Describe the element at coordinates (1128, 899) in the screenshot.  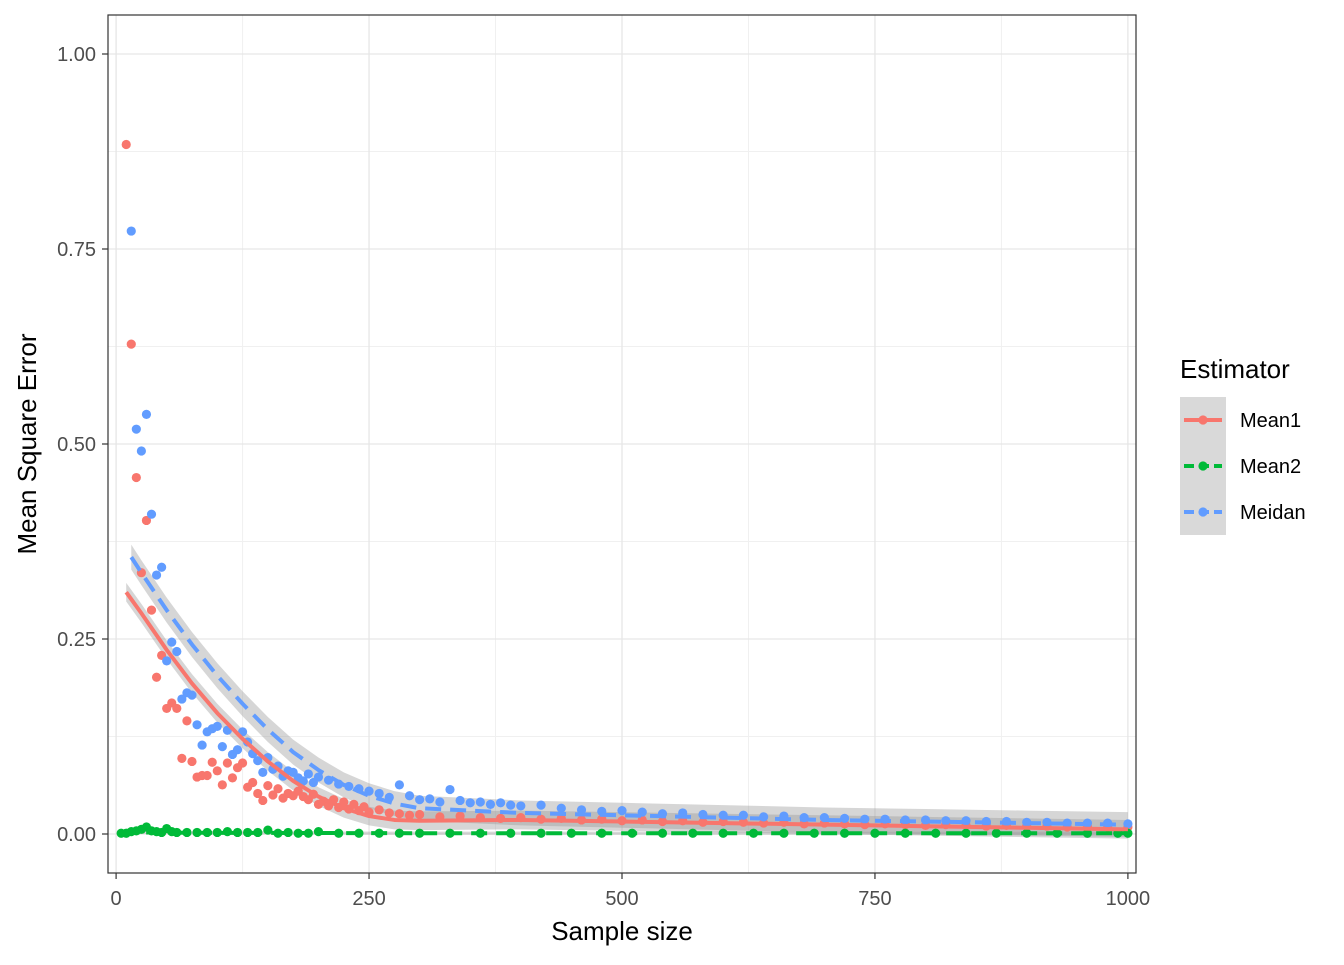
I see `x-tick-label: 1000` at that location.